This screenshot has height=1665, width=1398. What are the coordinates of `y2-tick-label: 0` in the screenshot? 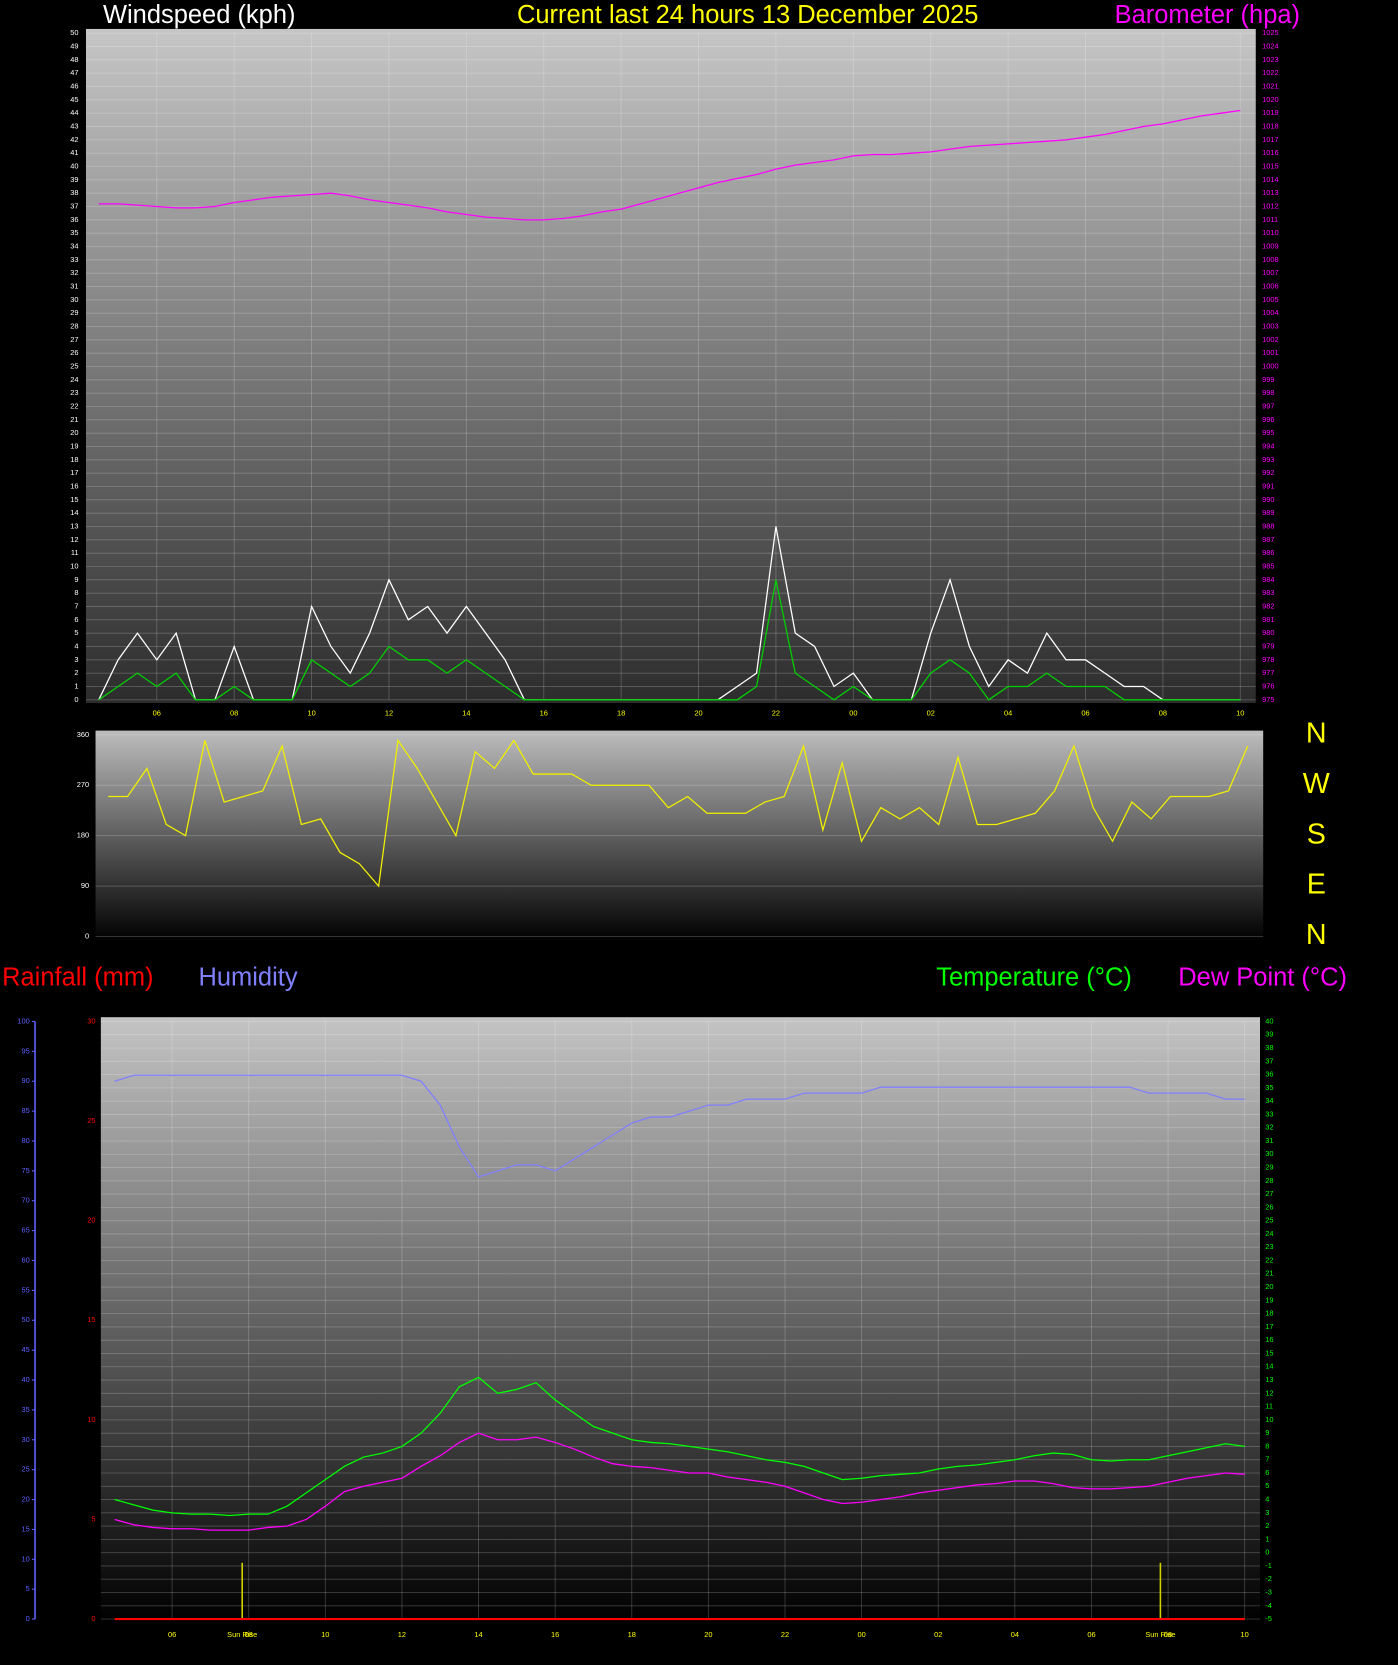 It's located at (1267, 1552).